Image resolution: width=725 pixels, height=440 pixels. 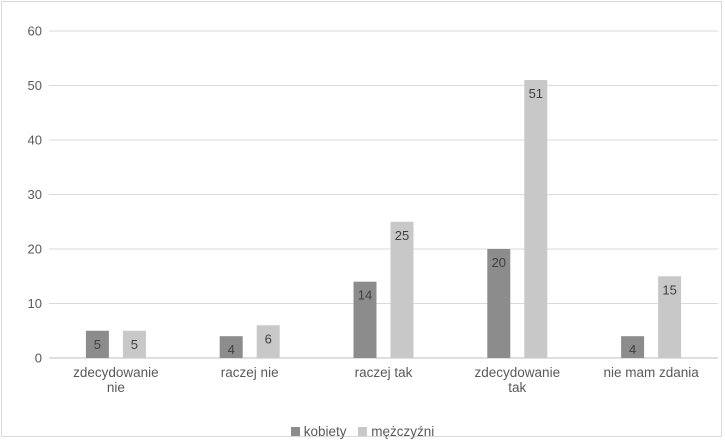 I want to click on legend-swatch-kobiety, so click(x=295, y=431).